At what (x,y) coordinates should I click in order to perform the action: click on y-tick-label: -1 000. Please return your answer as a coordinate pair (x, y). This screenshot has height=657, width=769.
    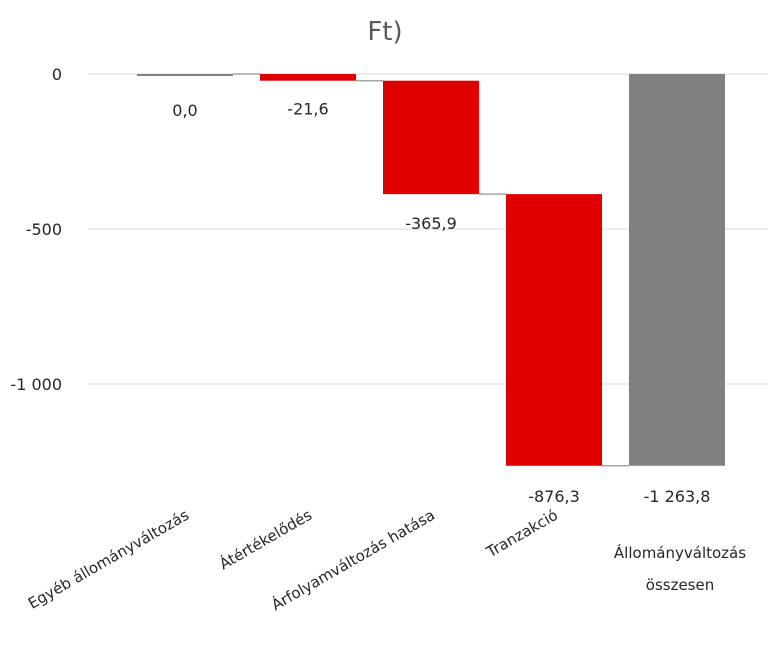
    Looking at the image, I should click on (36, 384).